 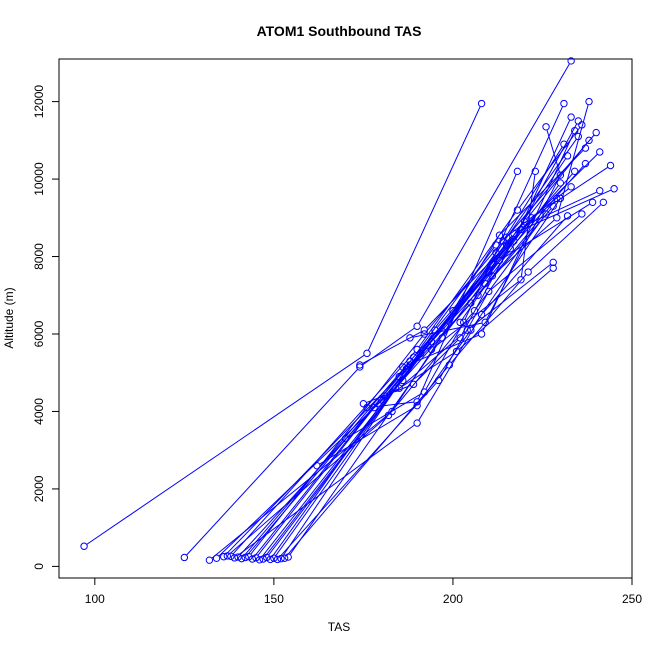 I want to click on y-tick-label: 0, so click(x=39, y=566).